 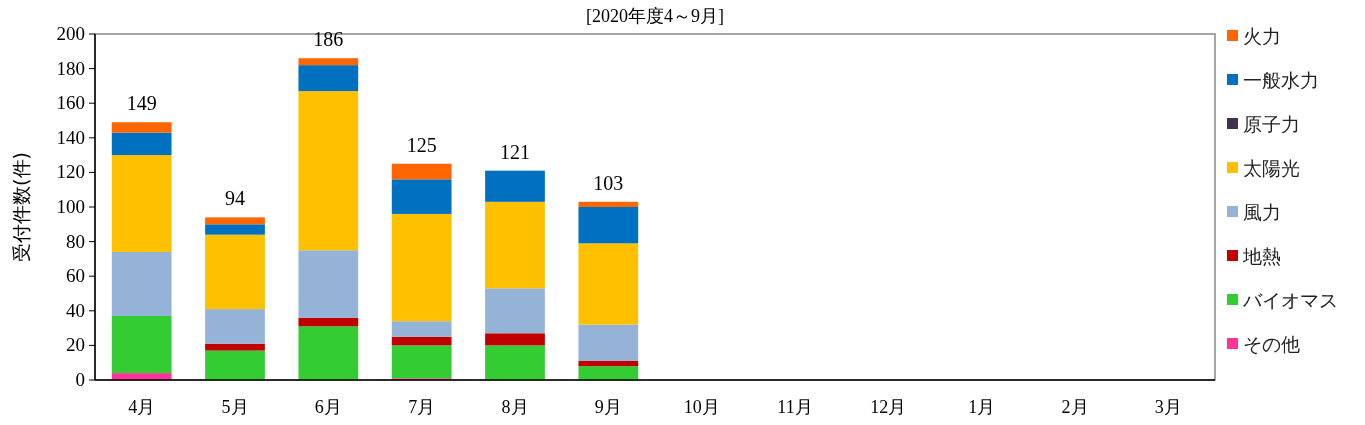 What do you see at coordinates (608, 407) in the screenshot?
I see `x-tick-label: 9月` at bounding box center [608, 407].